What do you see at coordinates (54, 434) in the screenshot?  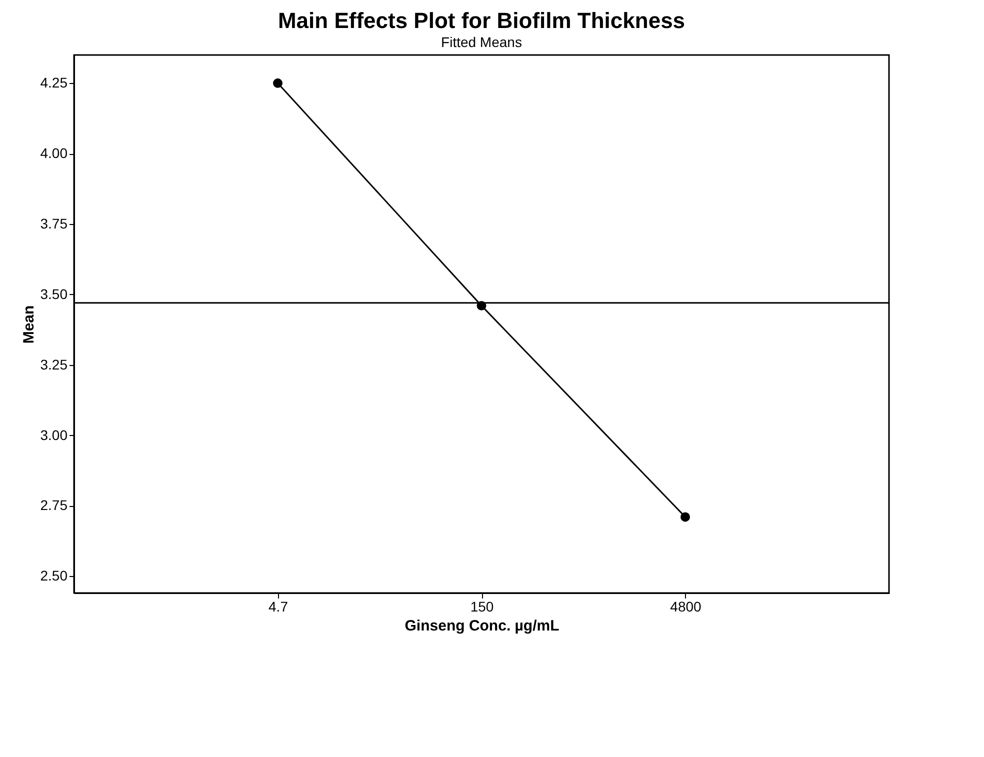 I see `y-tick-label: 3.00` at bounding box center [54, 434].